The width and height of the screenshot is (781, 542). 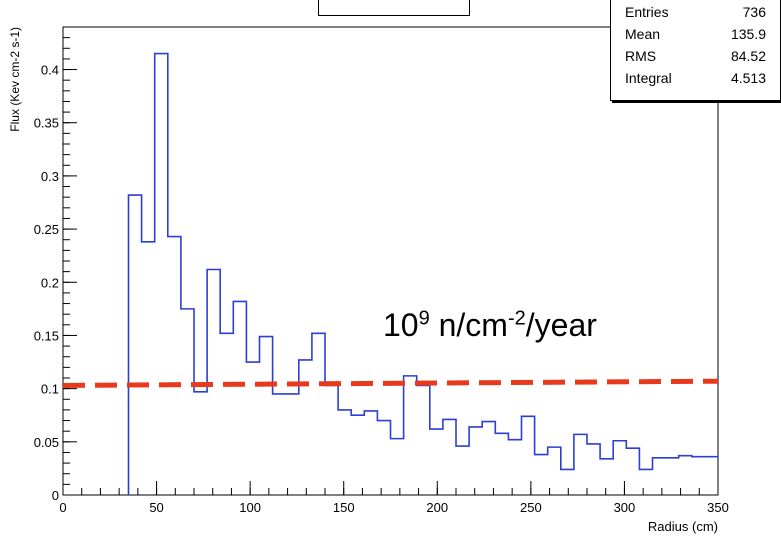 What do you see at coordinates (156, 507) in the screenshot?
I see `x-tick-label: 50` at bounding box center [156, 507].